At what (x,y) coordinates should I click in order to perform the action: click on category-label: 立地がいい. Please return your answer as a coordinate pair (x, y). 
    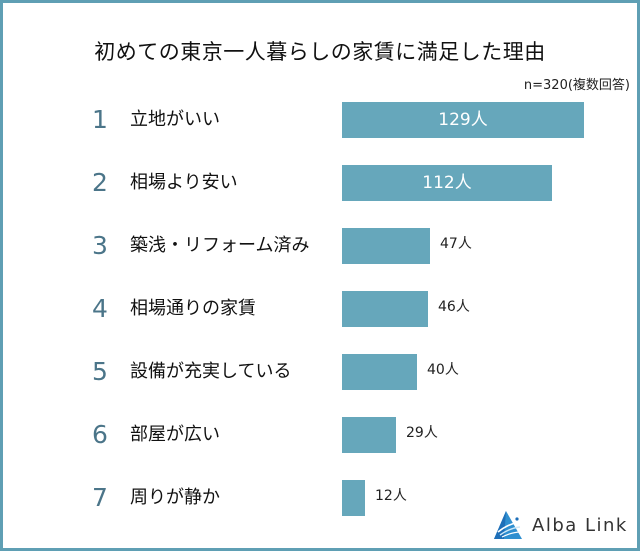
    Looking at the image, I should click on (175, 119).